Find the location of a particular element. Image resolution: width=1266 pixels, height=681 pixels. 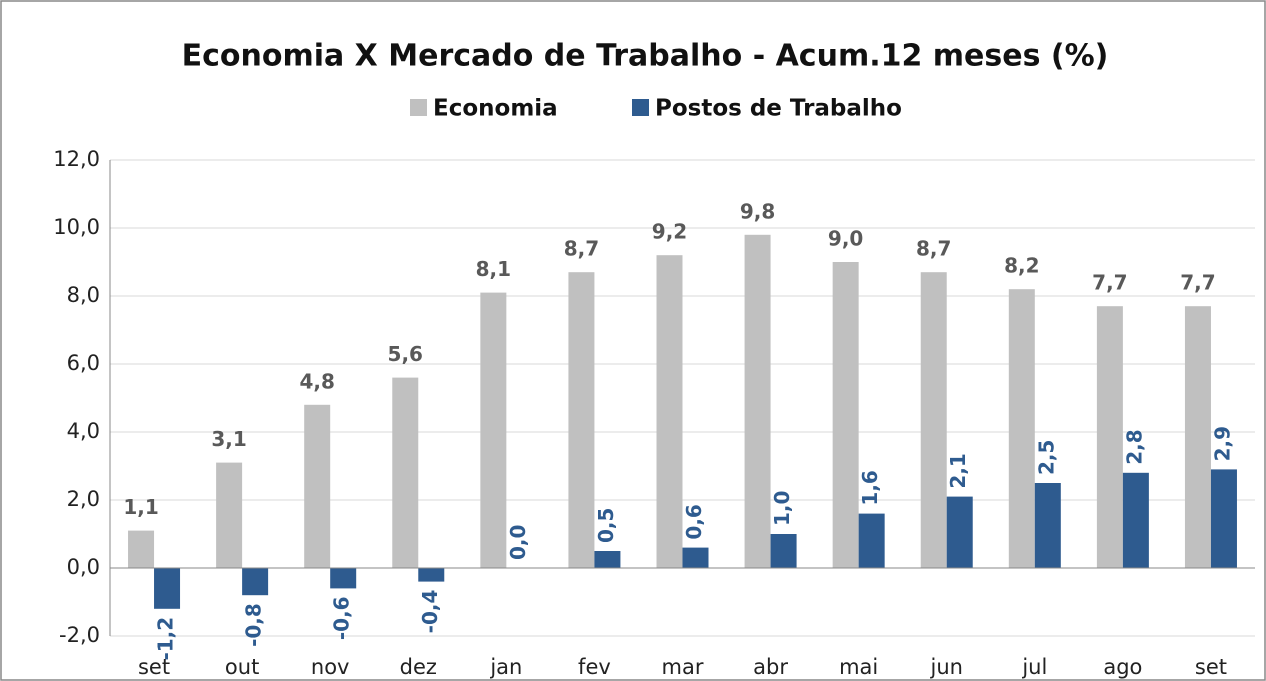

value-label: 4,8 is located at coordinates (316, 381).